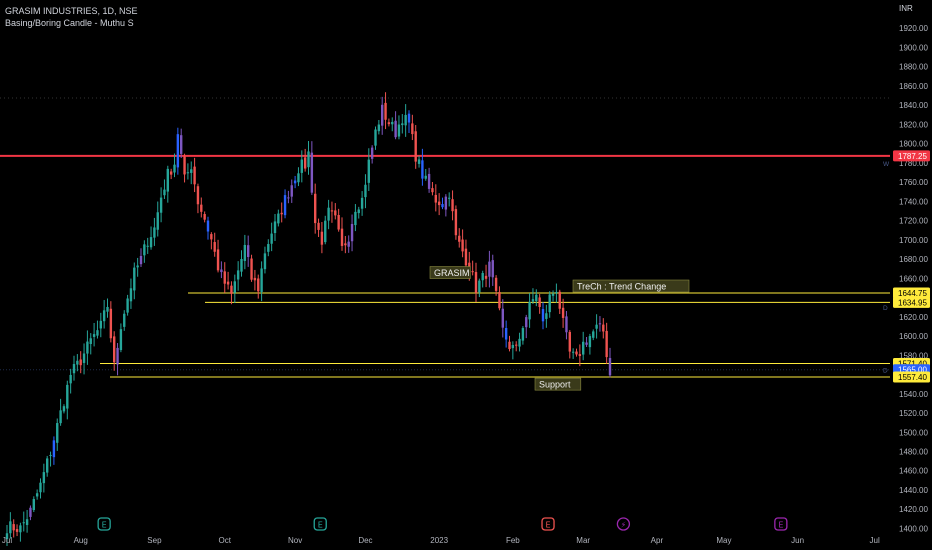 The image size is (932, 550). What do you see at coordinates (558, 384) in the screenshot?
I see `annotation-box: Support` at bounding box center [558, 384].